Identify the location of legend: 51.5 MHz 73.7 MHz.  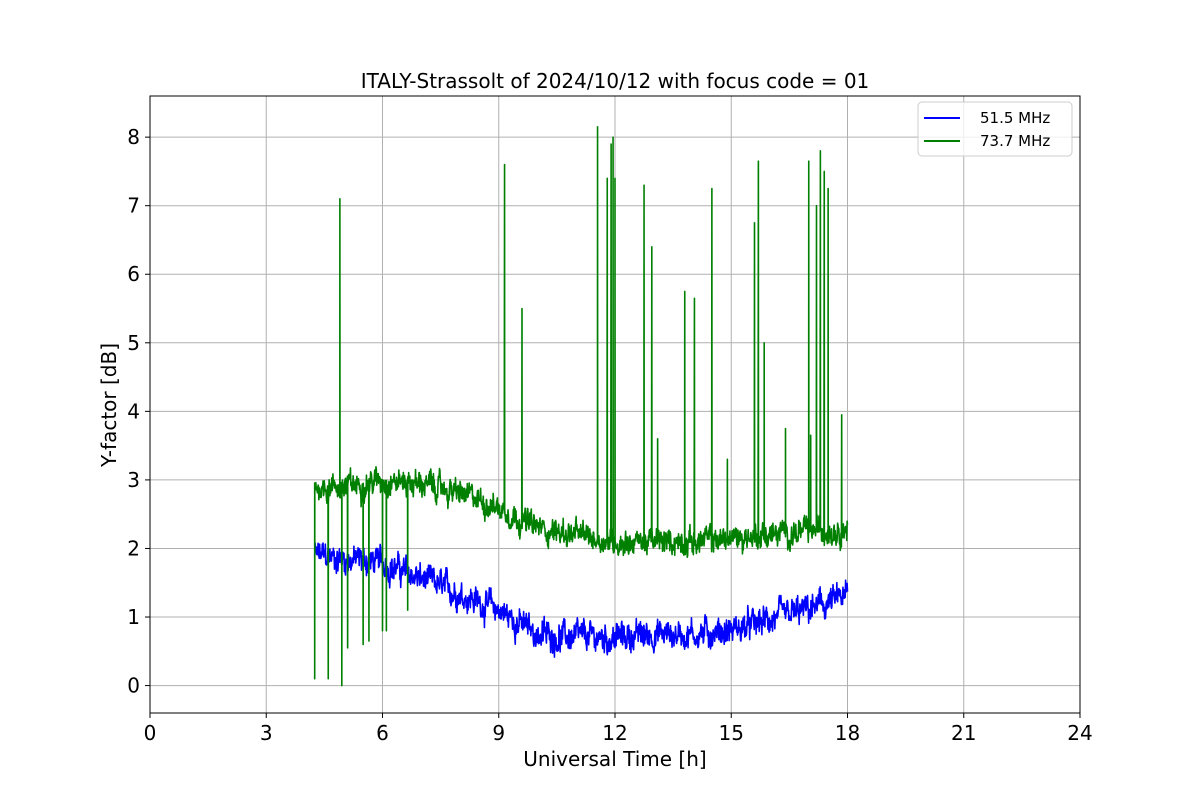
(995, 129).